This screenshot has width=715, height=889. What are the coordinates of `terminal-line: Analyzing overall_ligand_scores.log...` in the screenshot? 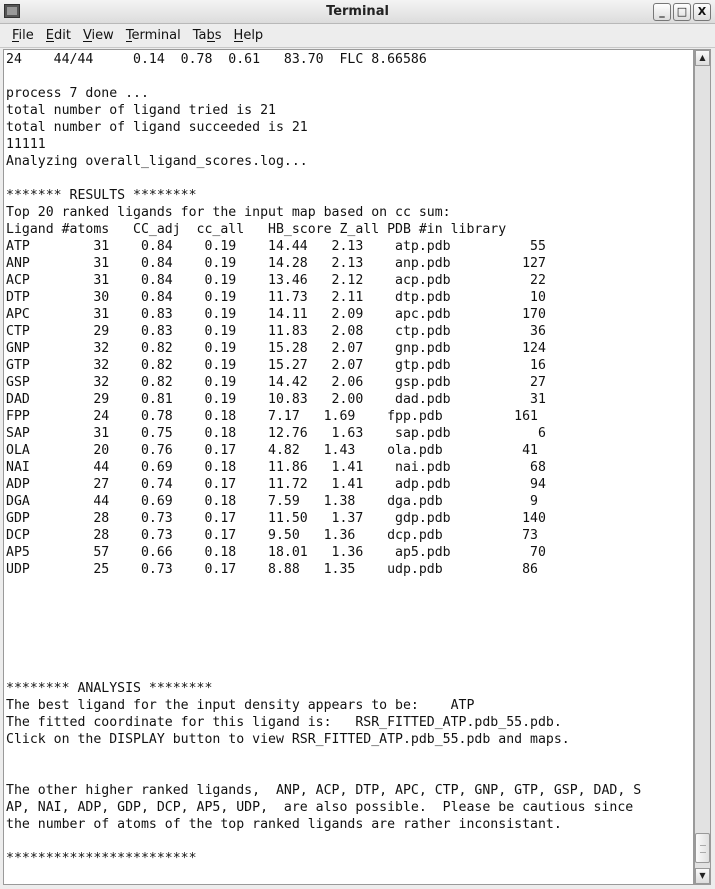 It's located at (157, 161).